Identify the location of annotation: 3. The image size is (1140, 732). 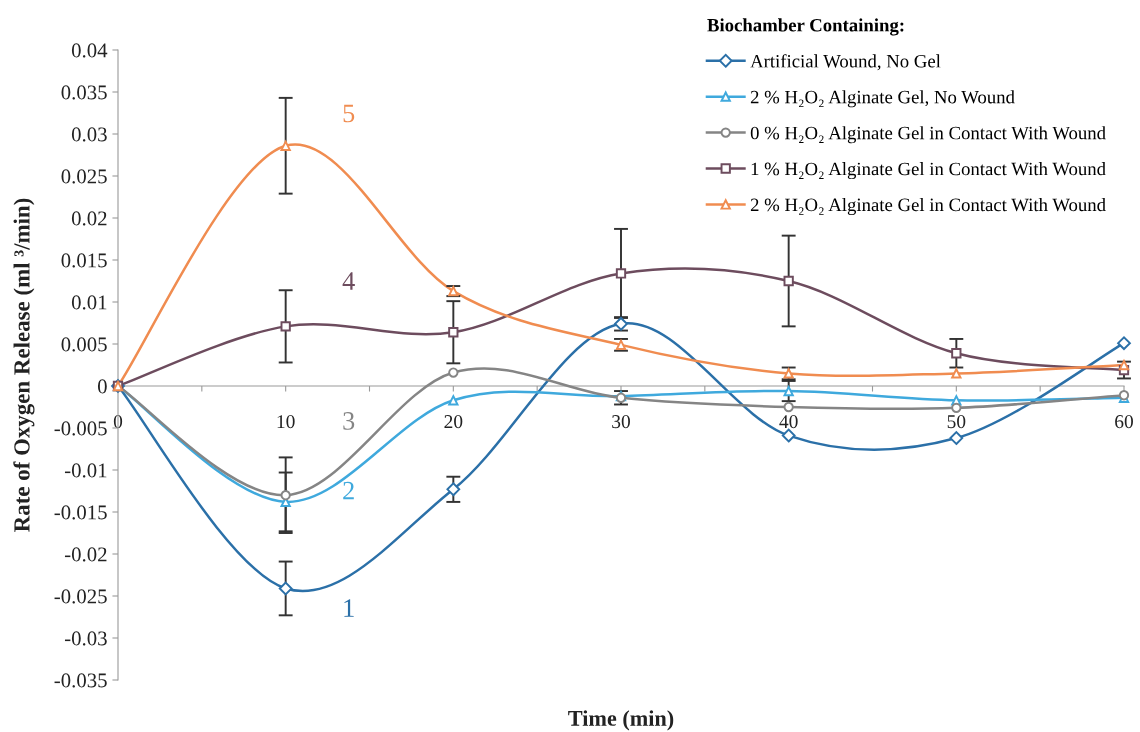
(349, 421).